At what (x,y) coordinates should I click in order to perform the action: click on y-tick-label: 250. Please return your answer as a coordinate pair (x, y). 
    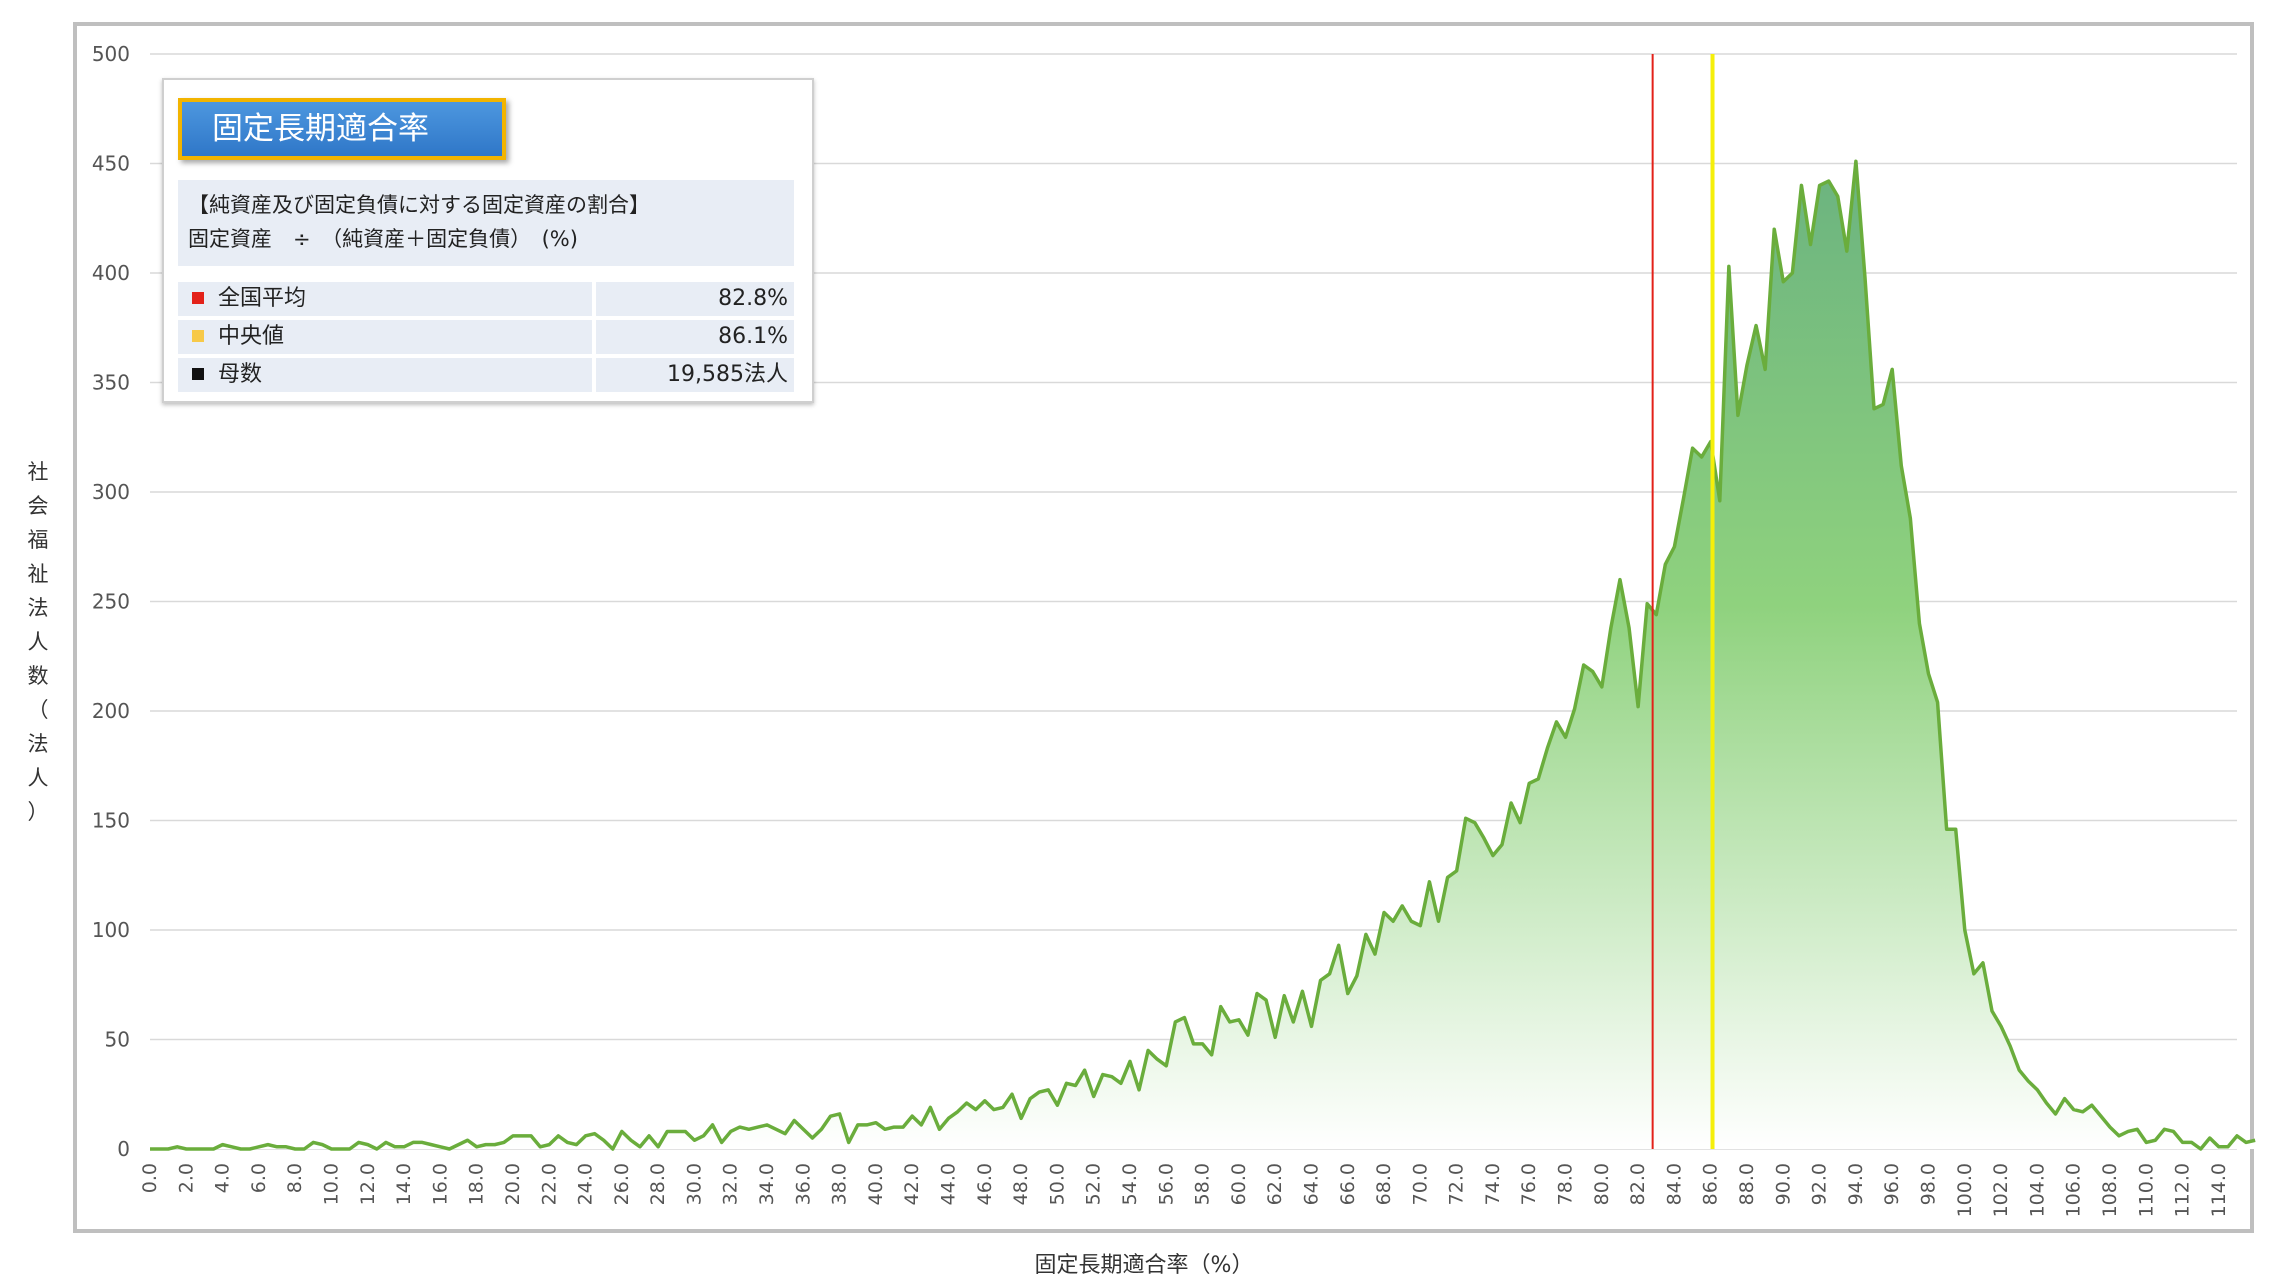
    Looking at the image, I should click on (111, 602).